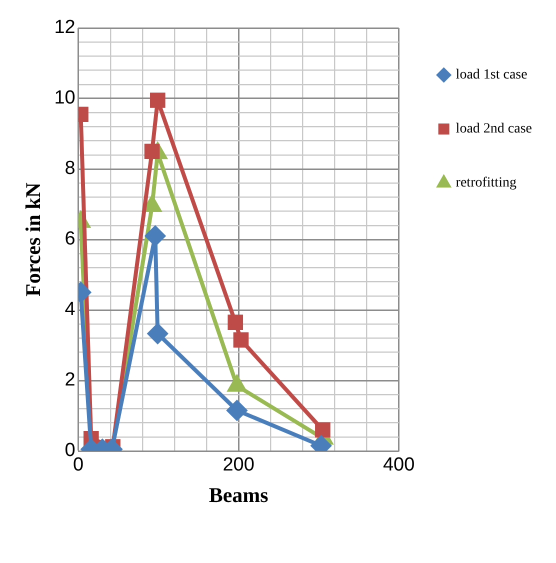 This screenshot has height=563, width=556. What do you see at coordinates (492, 75) in the screenshot?
I see `legend-label: load 1st case` at bounding box center [492, 75].